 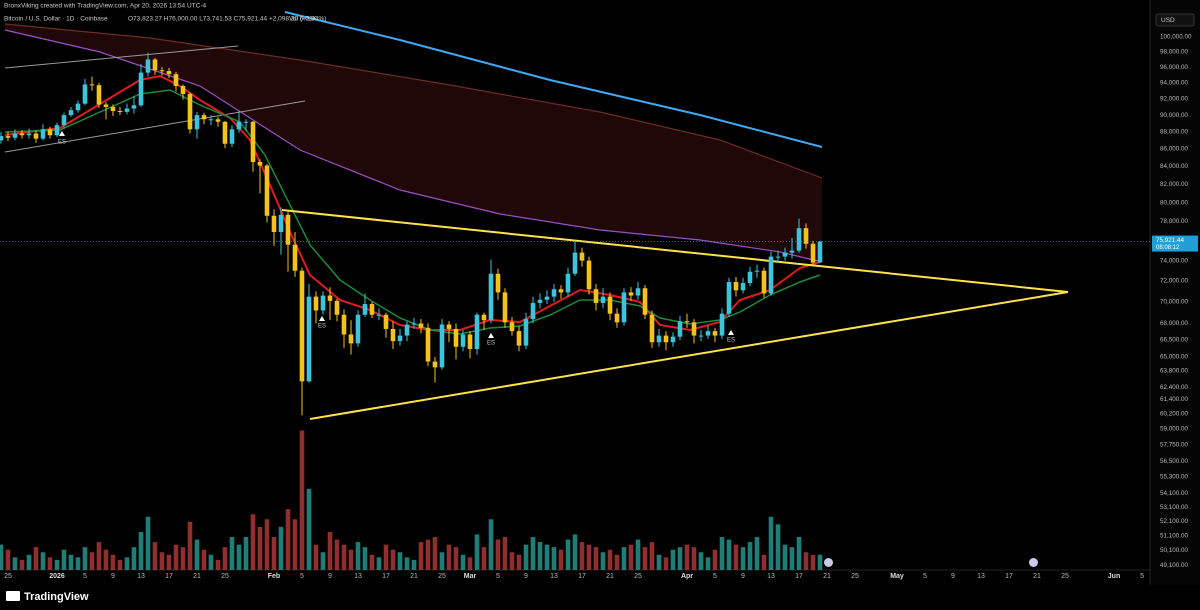 What do you see at coordinates (1174, 52) in the screenshot?
I see `y-tick-label: 98,000.00` at bounding box center [1174, 52].